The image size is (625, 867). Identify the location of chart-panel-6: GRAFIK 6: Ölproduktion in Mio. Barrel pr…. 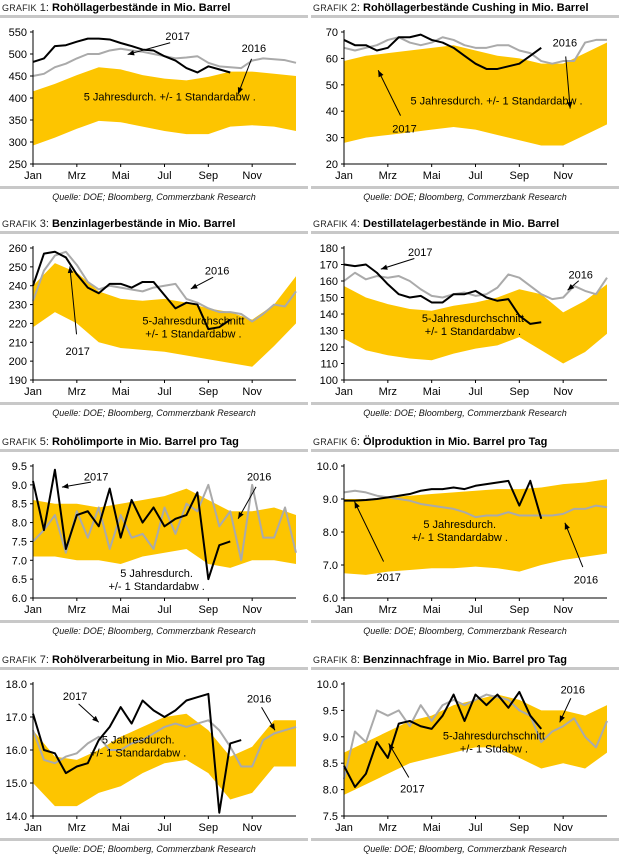
(465, 541).